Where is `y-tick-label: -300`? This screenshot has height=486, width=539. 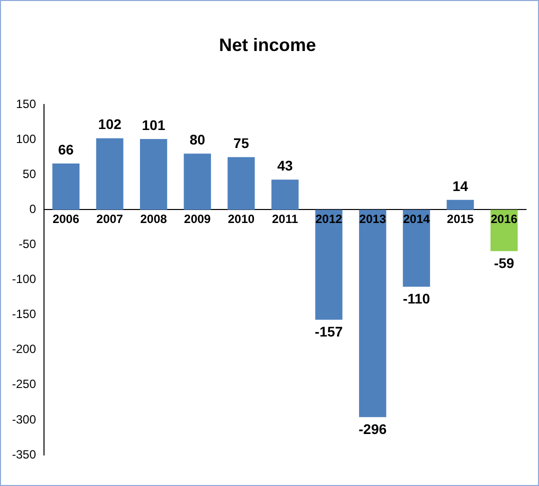
y-tick-label: -300 is located at coordinates (24, 419).